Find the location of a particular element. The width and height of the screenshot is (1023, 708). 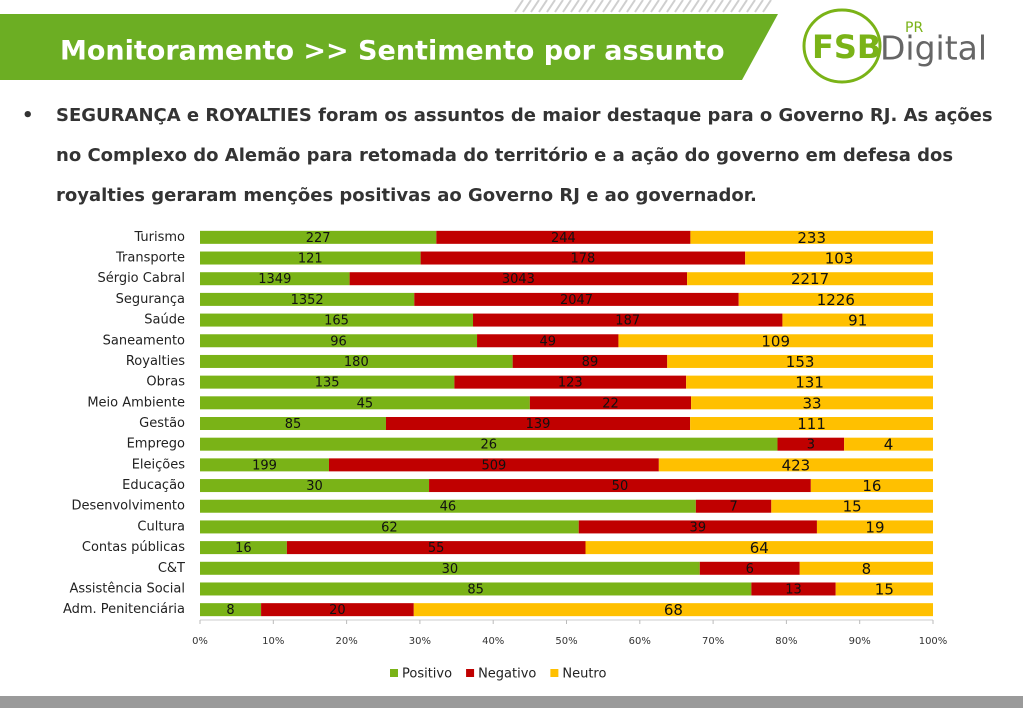

y-tick-label: Meio Ambiente is located at coordinates (136, 402).